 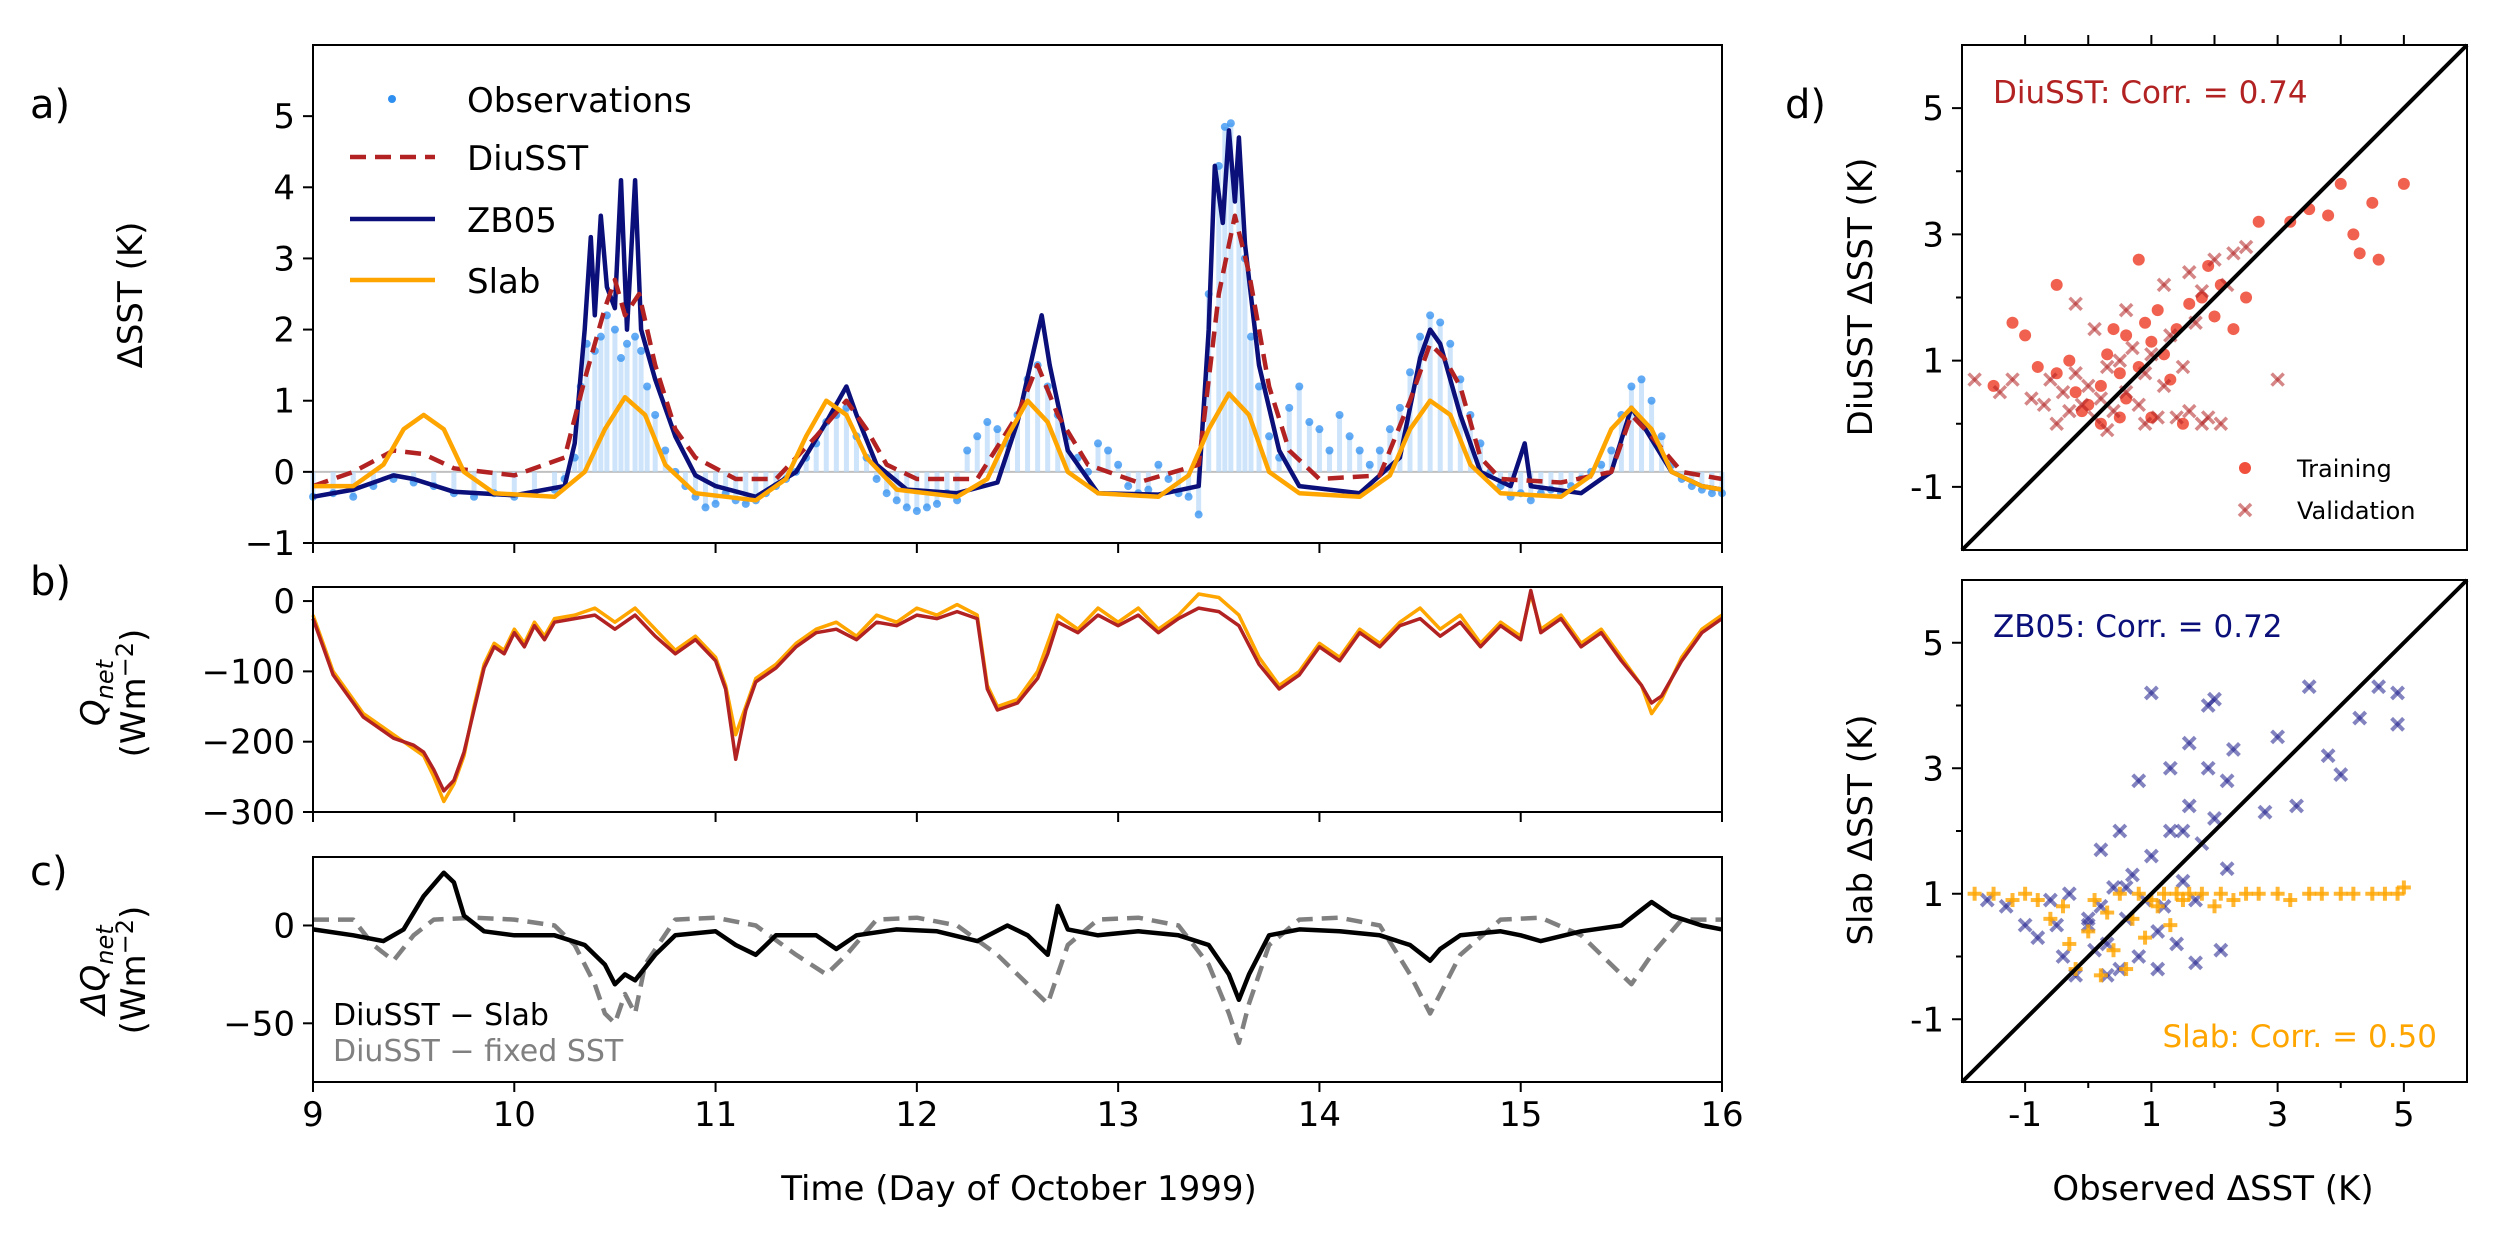 What do you see at coordinates (248, 672) in the screenshot?
I see `panel-b-ytick-label: −100` at bounding box center [248, 672].